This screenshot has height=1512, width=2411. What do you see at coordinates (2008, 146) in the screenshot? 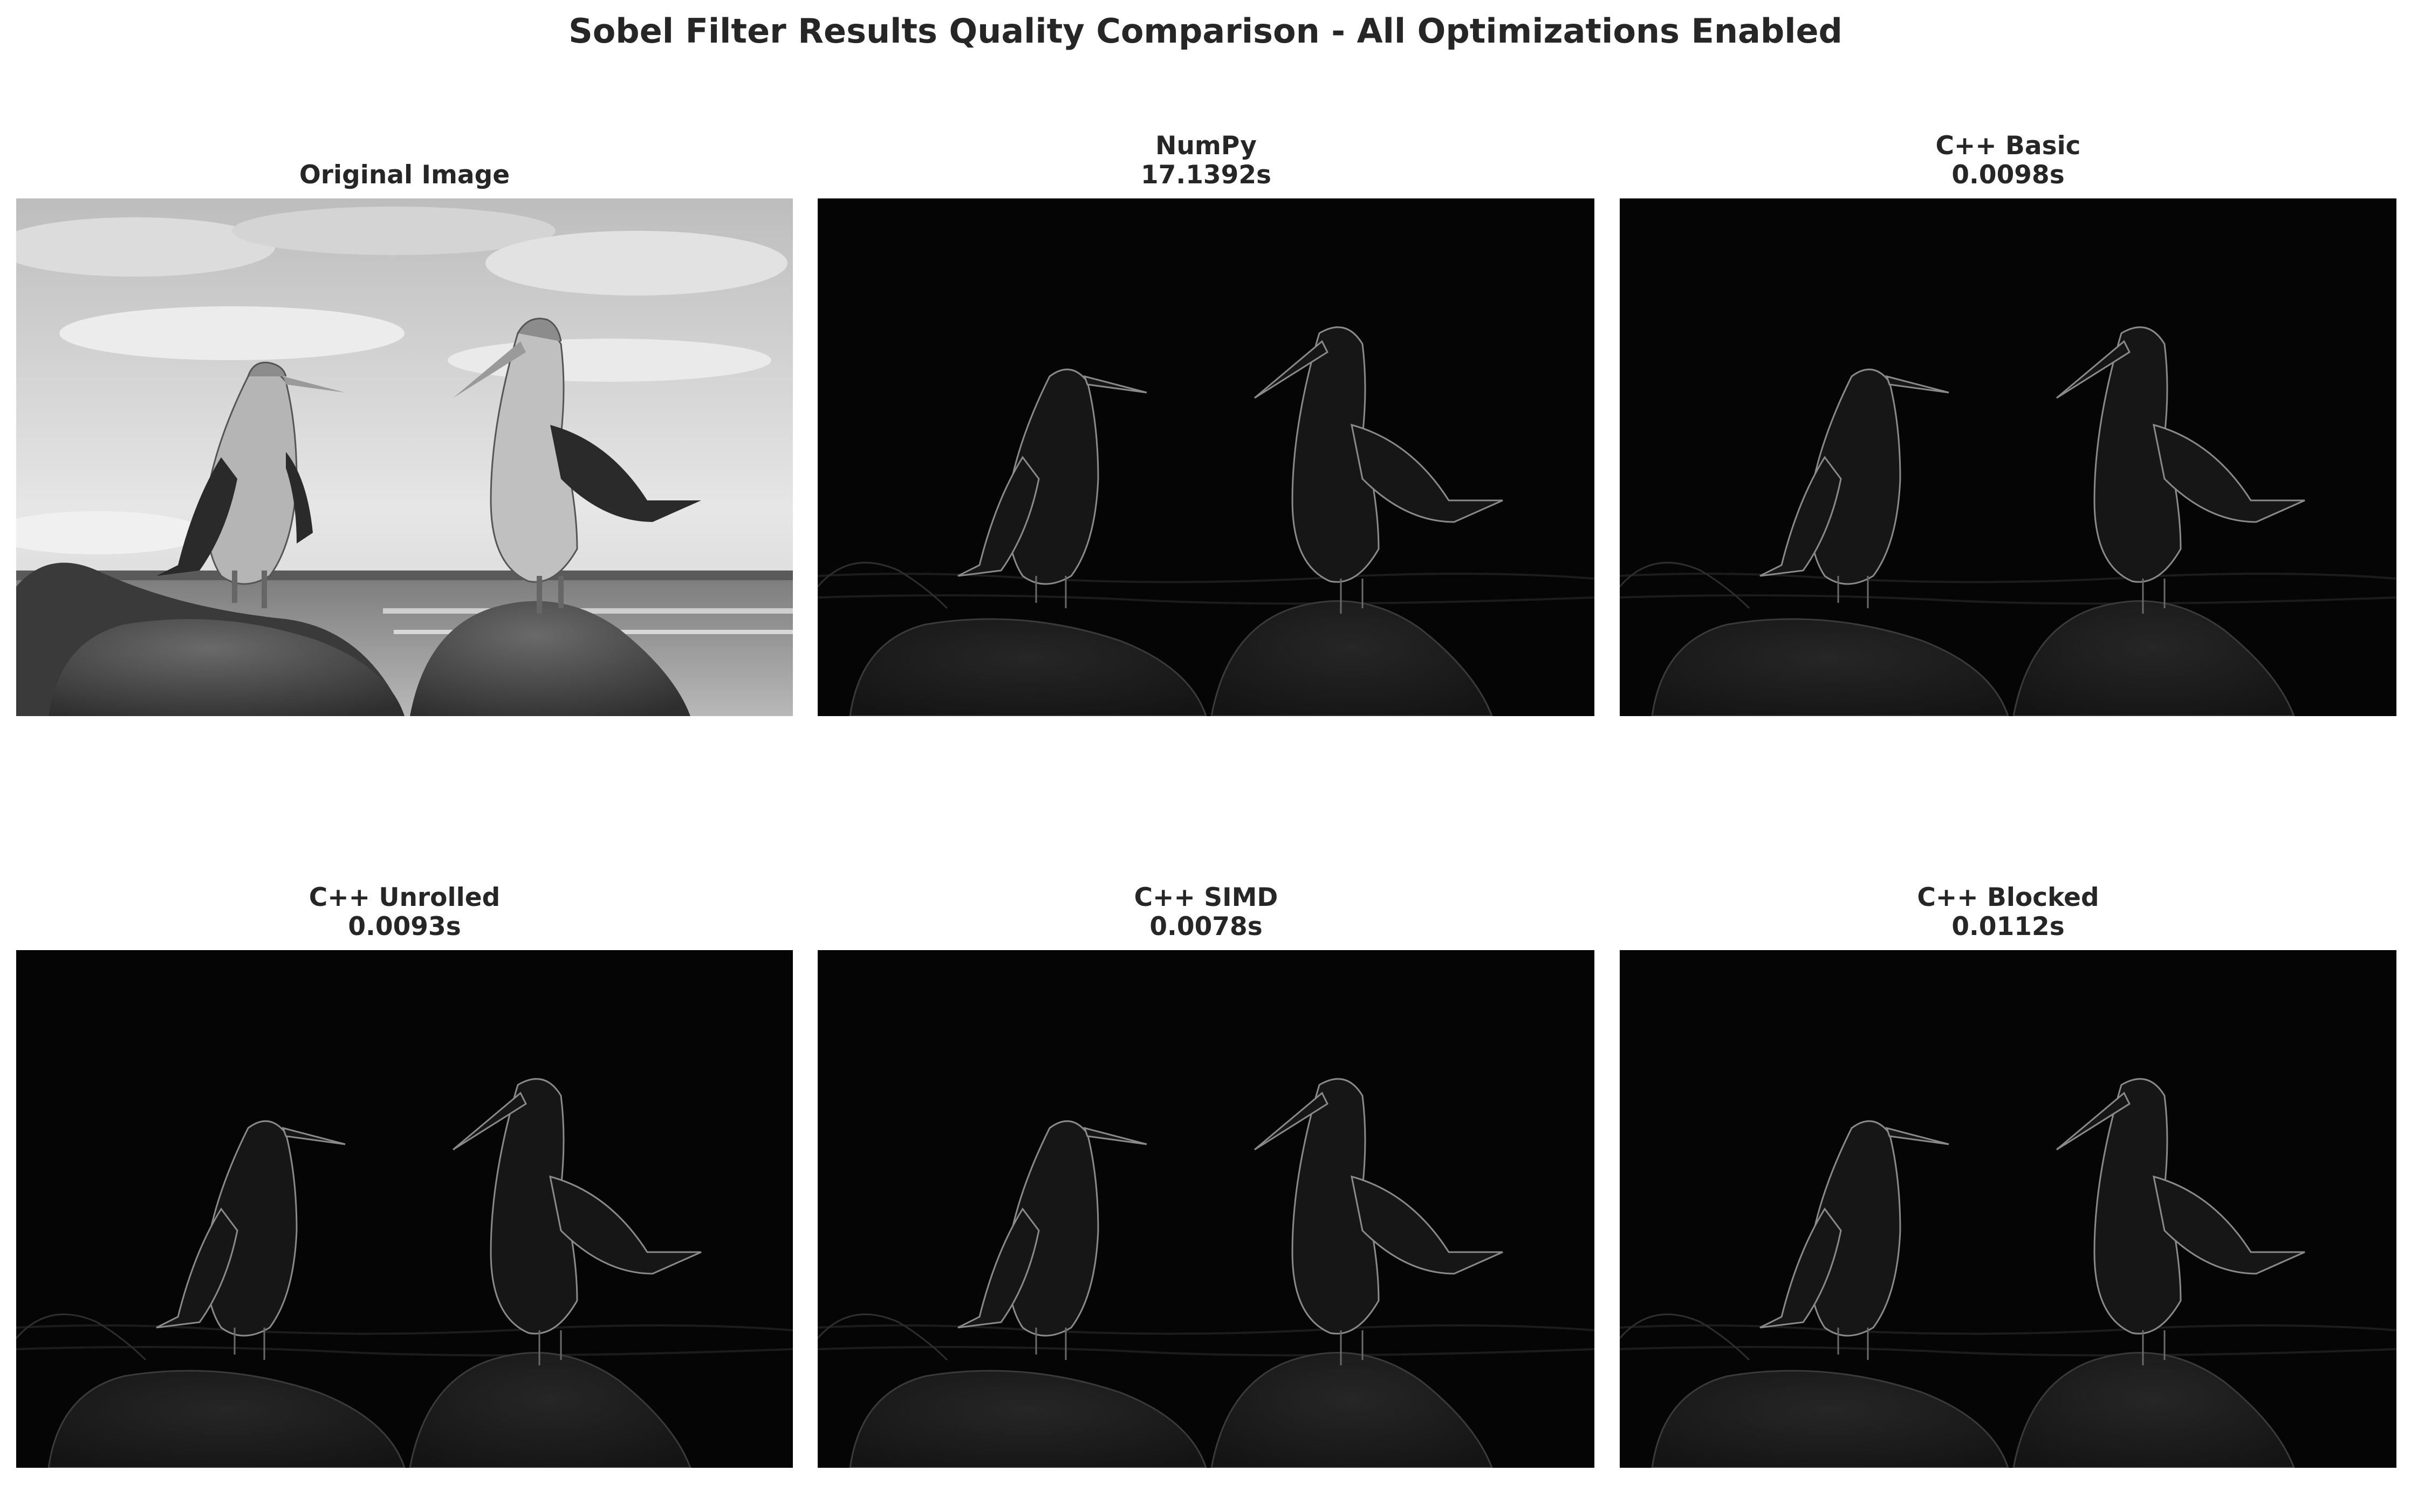
I see `panel-title-name: C++ Basic` at bounding box center [2008, 146].